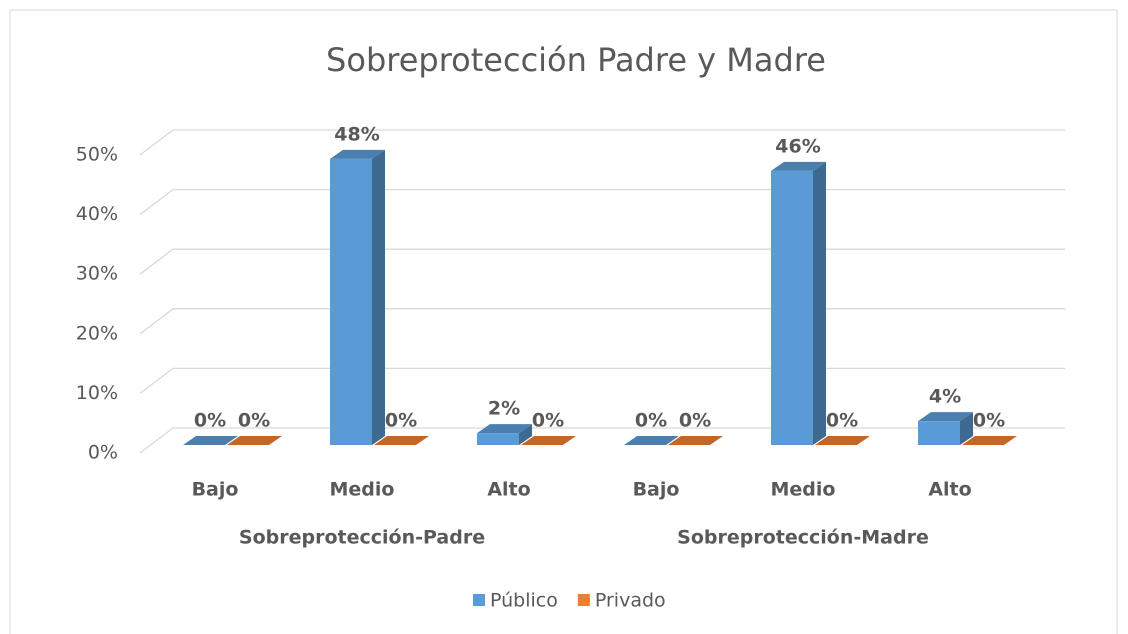  What do you see at coordinates (97, 214) in the screenshot?
I see `y-tick-label: 40%` at bounding box center [97, 214].